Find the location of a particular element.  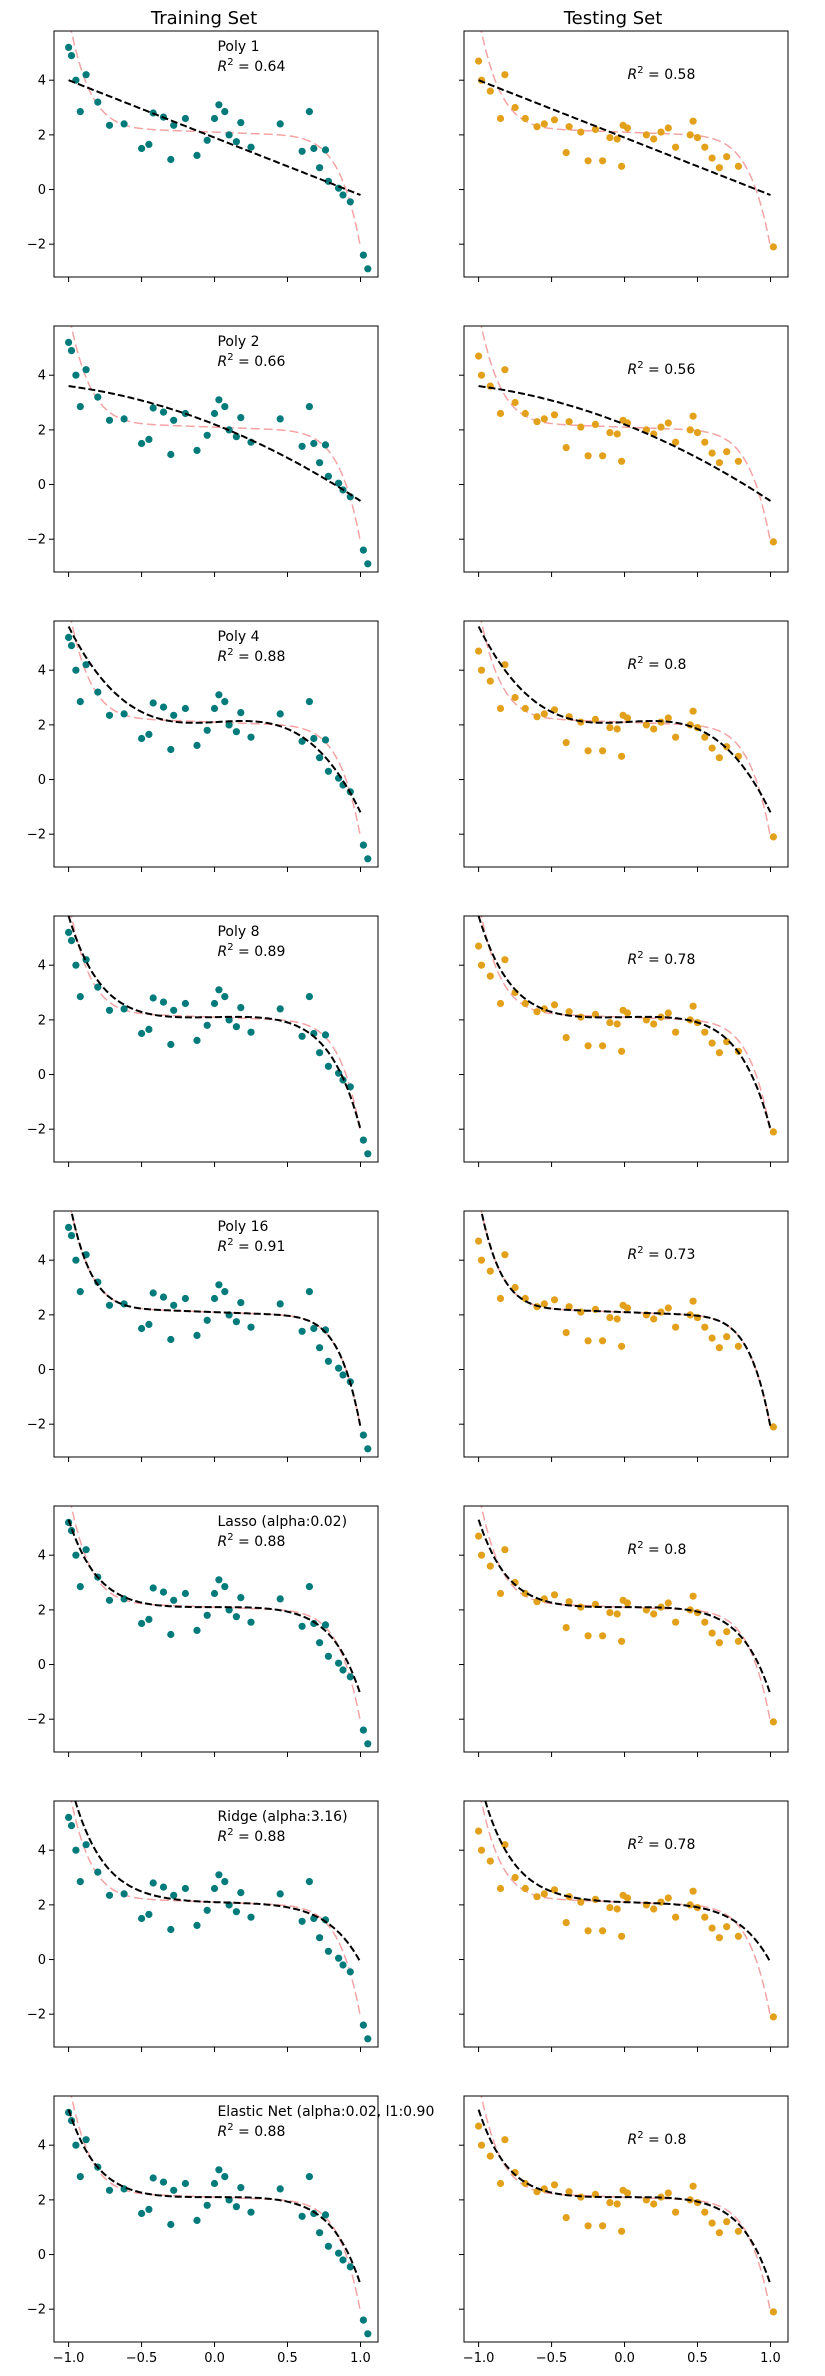

model-label: Poly 8 is located at coordinates (238, 932).